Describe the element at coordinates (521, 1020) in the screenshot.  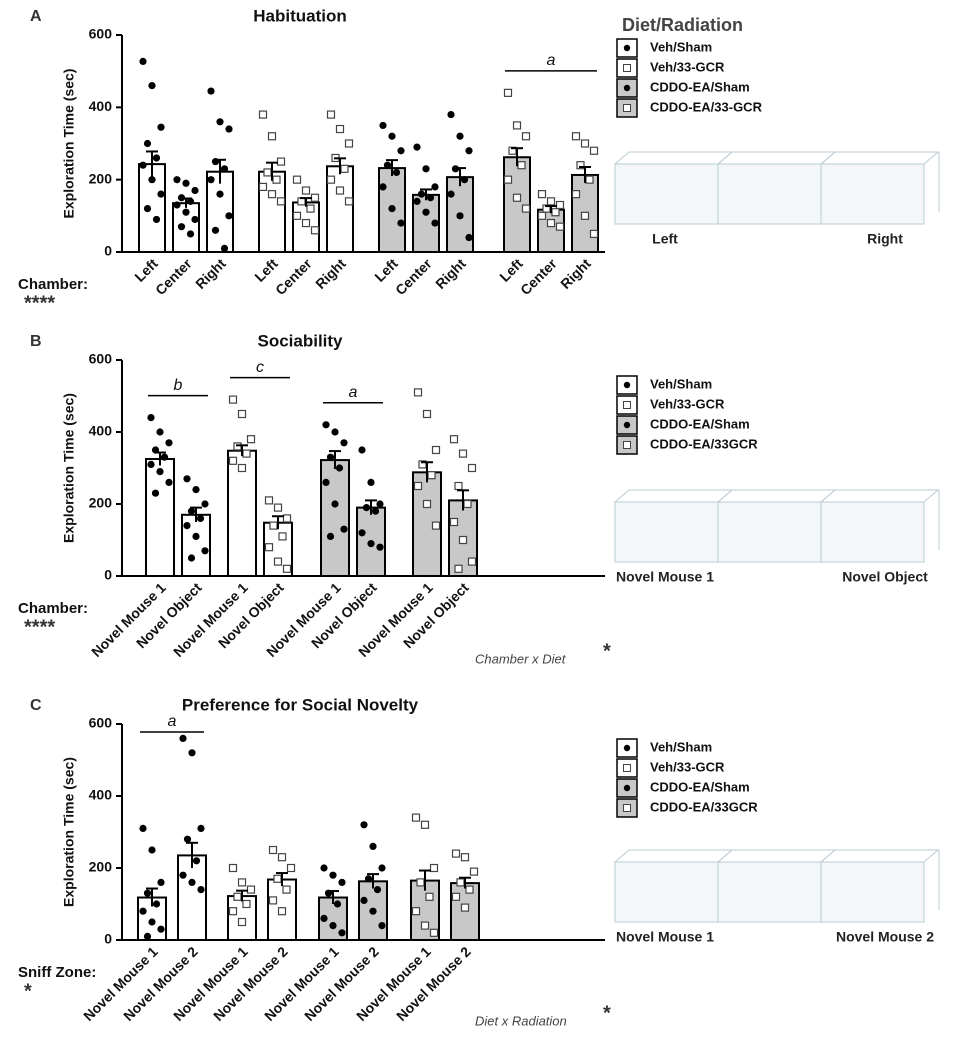
I see `interaction-label: Diet x Radiation` at that location.